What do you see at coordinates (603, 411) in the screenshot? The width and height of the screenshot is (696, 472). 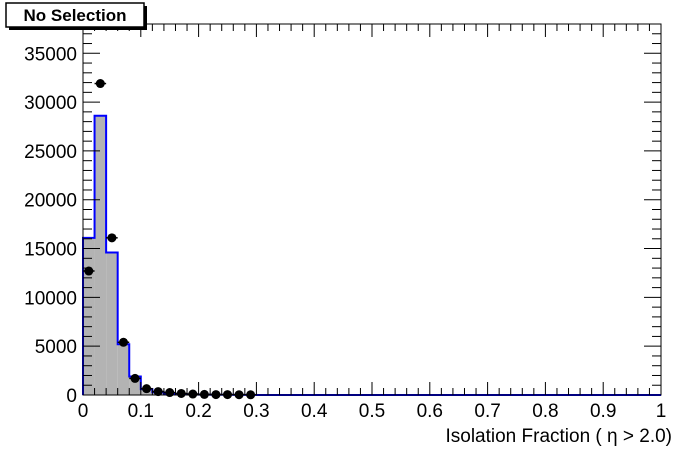 I see `x-tick-label: 0.9` at bounding box center [603, 411].